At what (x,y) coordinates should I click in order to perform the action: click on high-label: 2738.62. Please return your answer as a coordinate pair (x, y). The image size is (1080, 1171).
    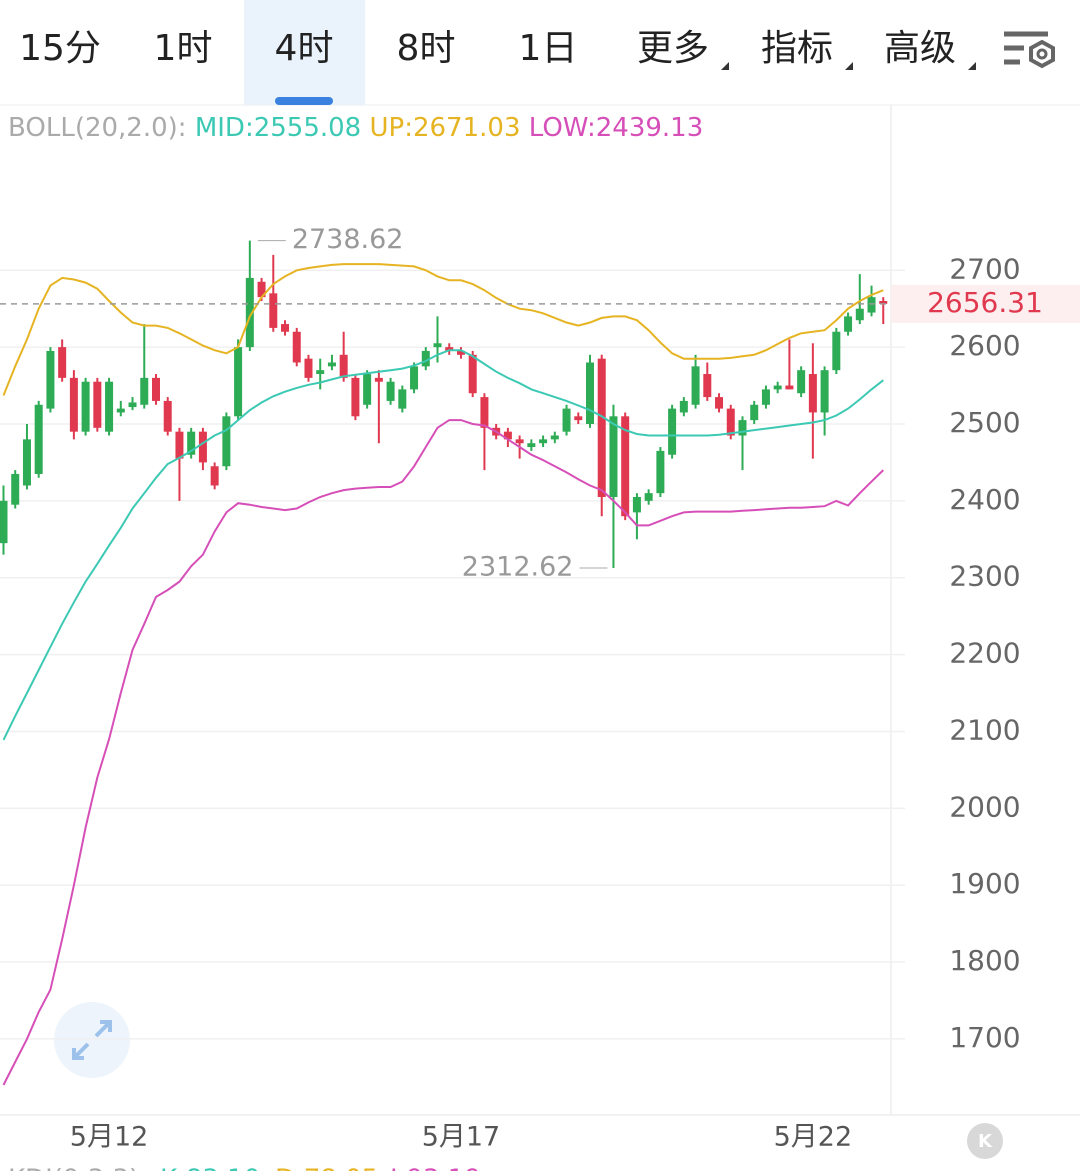
    Looking at the image, I should click on (348, 239).